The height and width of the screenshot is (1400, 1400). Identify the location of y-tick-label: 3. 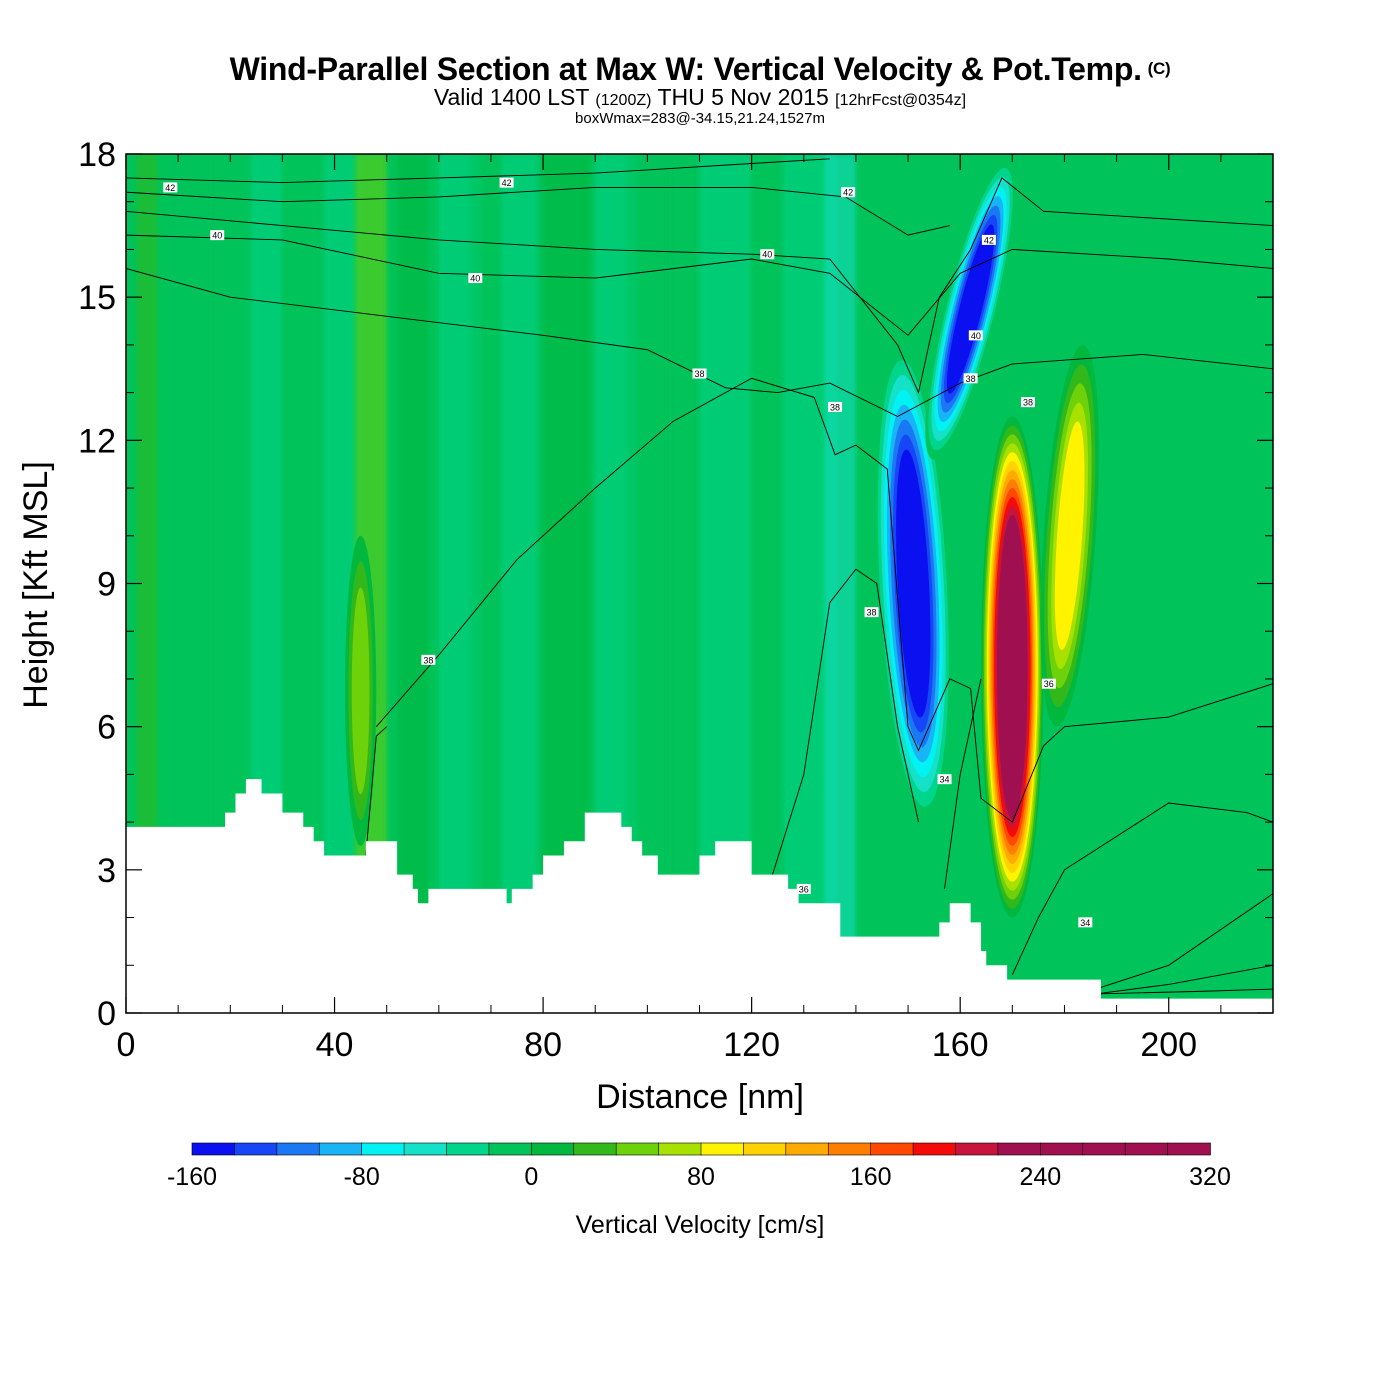
(106, 871).